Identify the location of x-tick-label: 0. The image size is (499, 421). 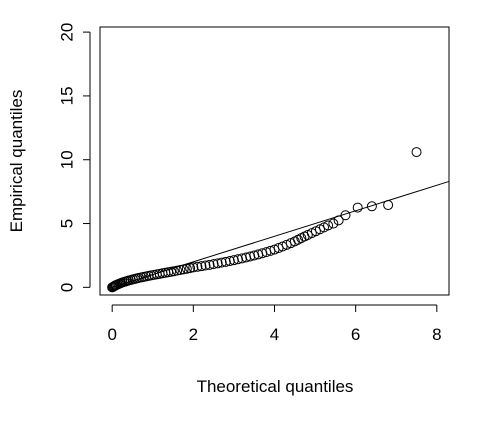
(111, 334).